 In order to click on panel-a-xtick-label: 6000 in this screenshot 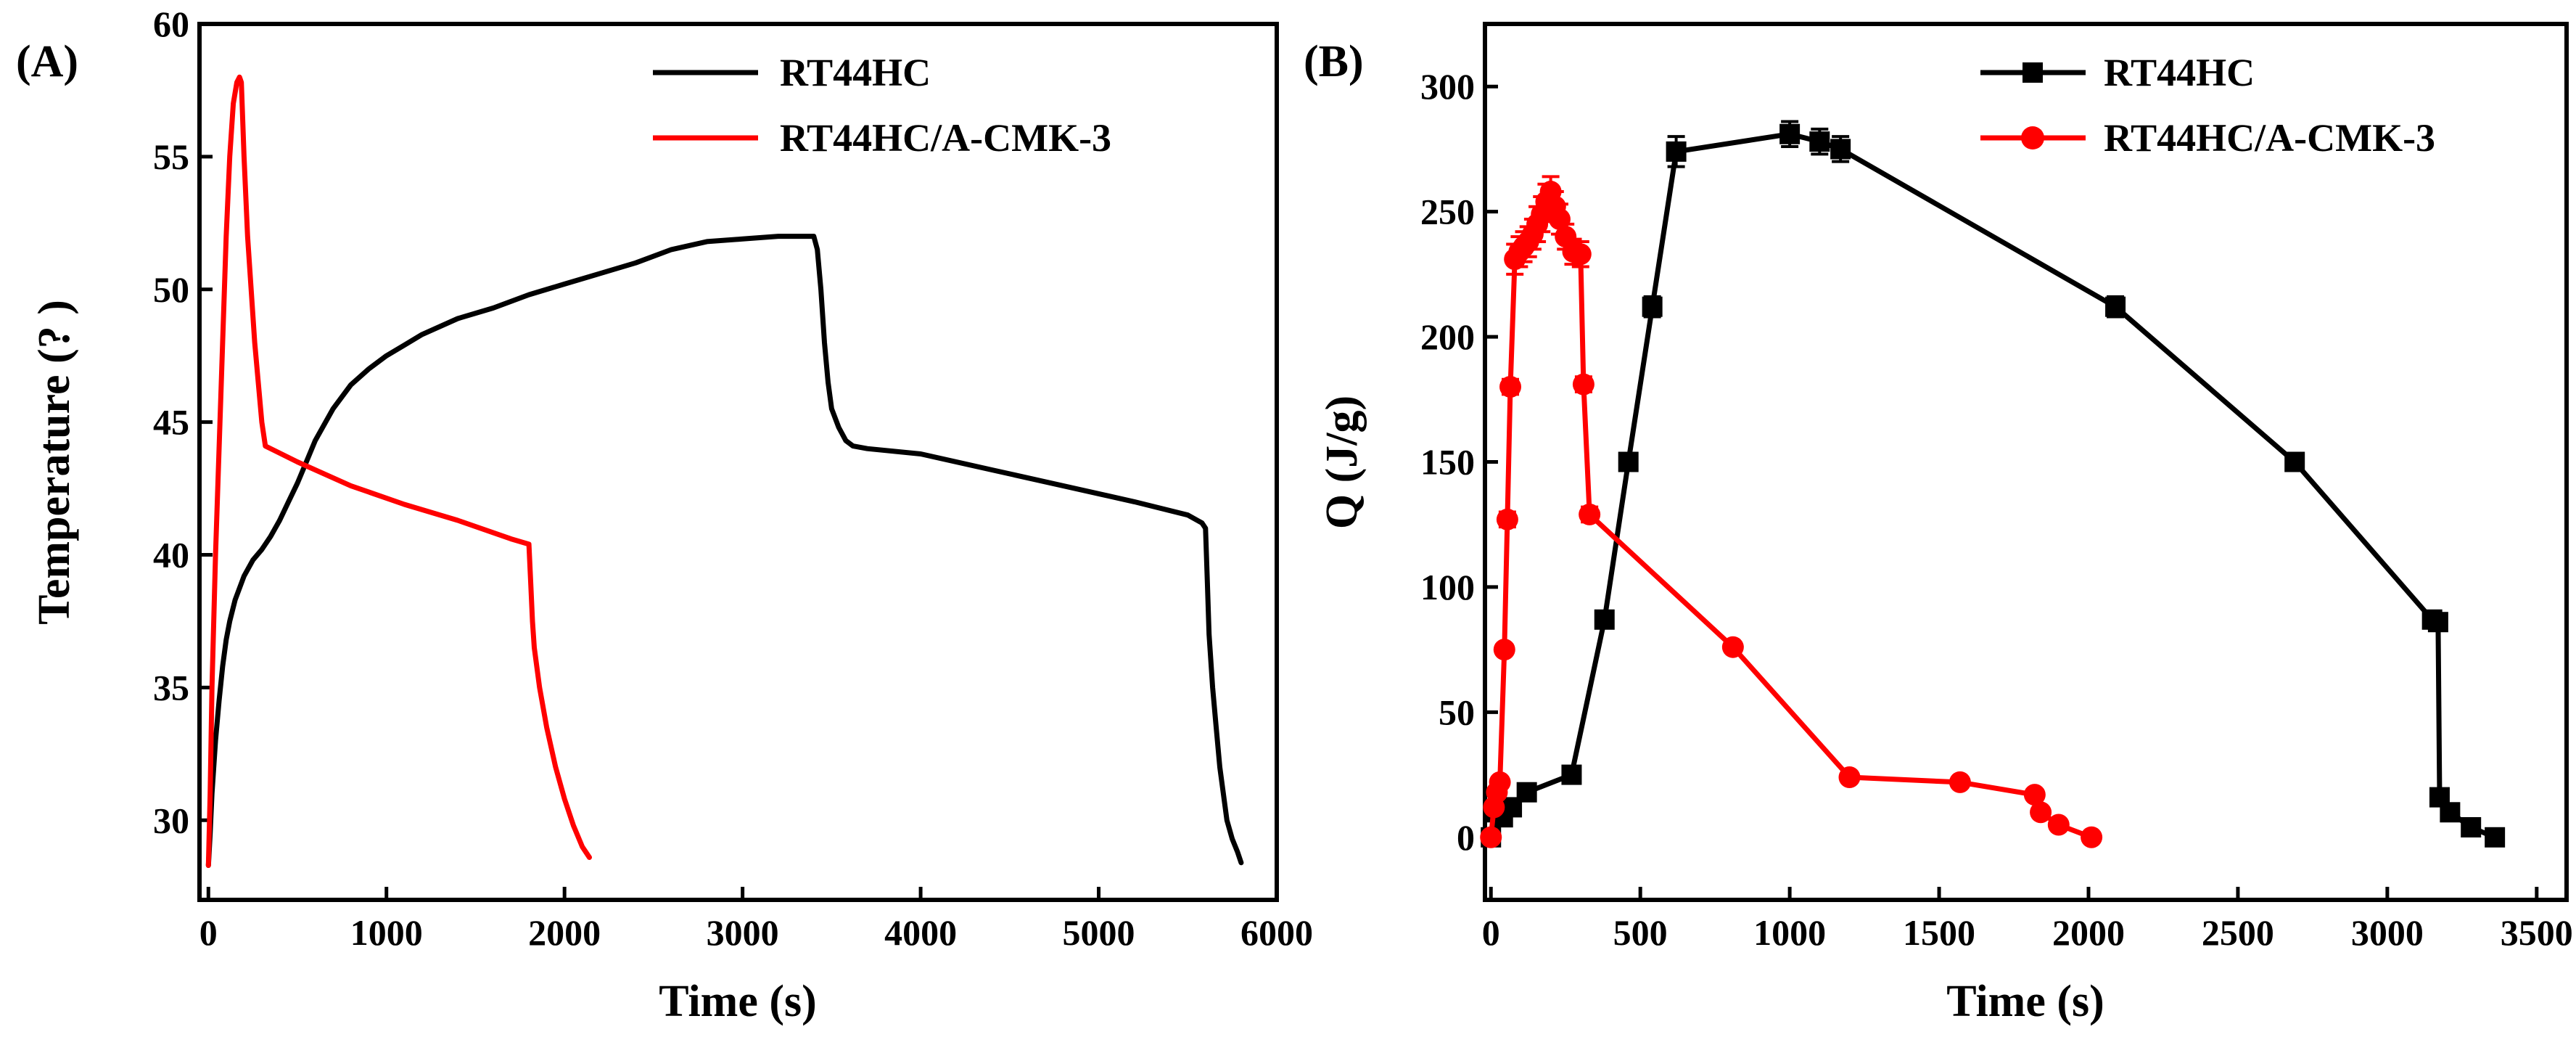, I will do `click(1276, 933)`.